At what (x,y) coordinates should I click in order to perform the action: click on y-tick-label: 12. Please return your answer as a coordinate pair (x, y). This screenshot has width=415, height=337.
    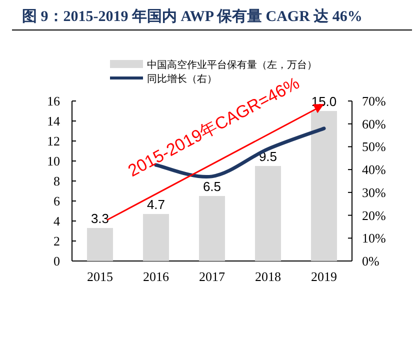
    Looking at the image, I should click on (53, 141).